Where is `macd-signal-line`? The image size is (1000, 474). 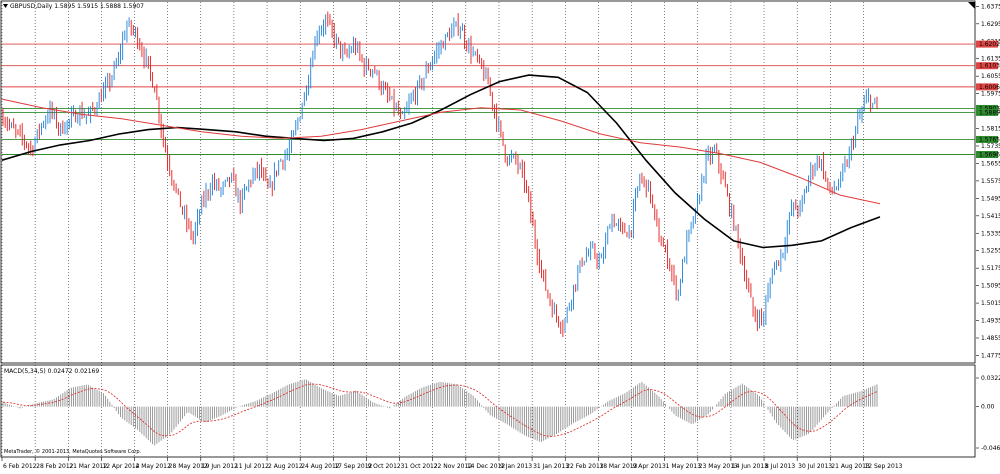
macd-signal-line is located at coordinates (440, 410).